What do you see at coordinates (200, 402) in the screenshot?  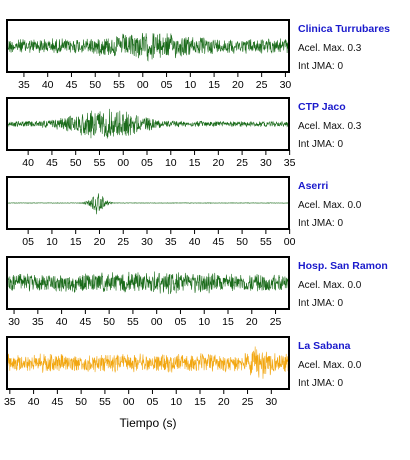 I see `x-tick-label-4-8: 15` at bounding box center [200, 402].